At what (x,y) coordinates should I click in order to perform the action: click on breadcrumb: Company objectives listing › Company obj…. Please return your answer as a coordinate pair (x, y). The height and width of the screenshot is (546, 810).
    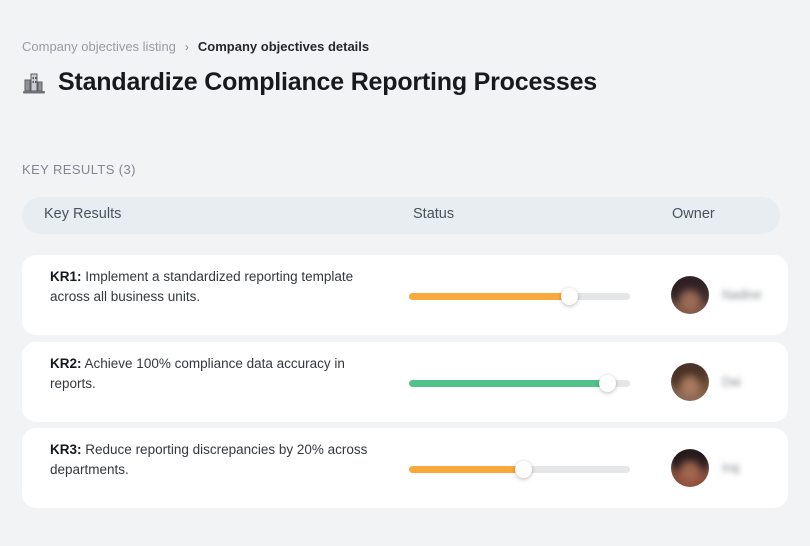
    Looking at the image, I should click on (195, 46).